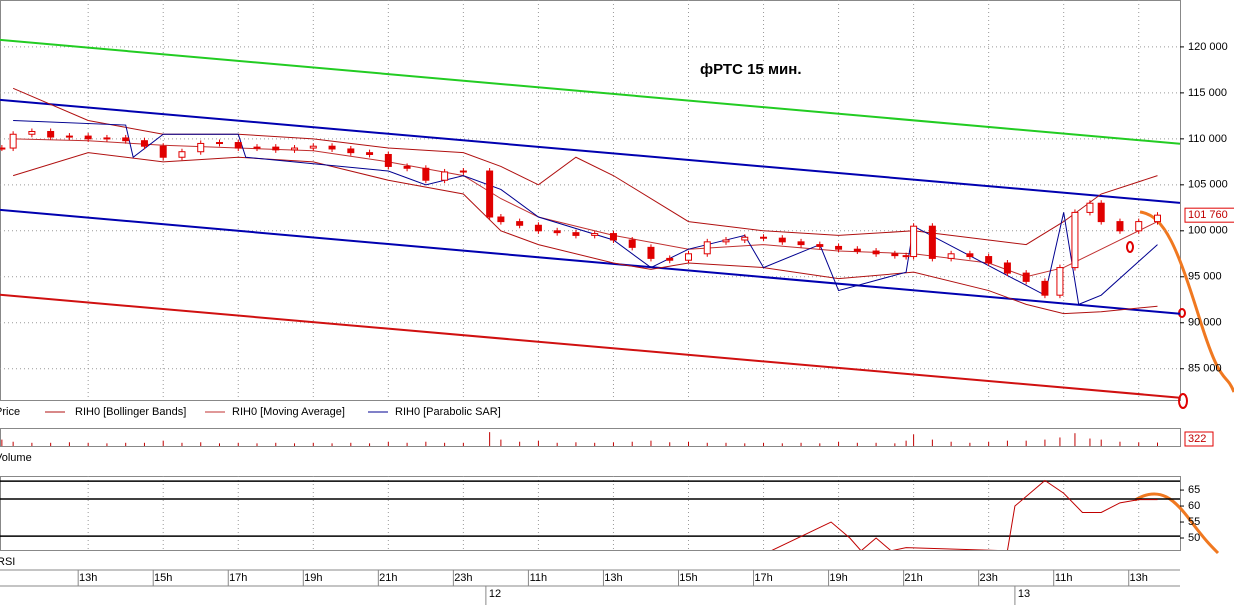 This screenshot has height=605, width=1234. I want to click on volume-tag-label: 322, so click(1197, 439).